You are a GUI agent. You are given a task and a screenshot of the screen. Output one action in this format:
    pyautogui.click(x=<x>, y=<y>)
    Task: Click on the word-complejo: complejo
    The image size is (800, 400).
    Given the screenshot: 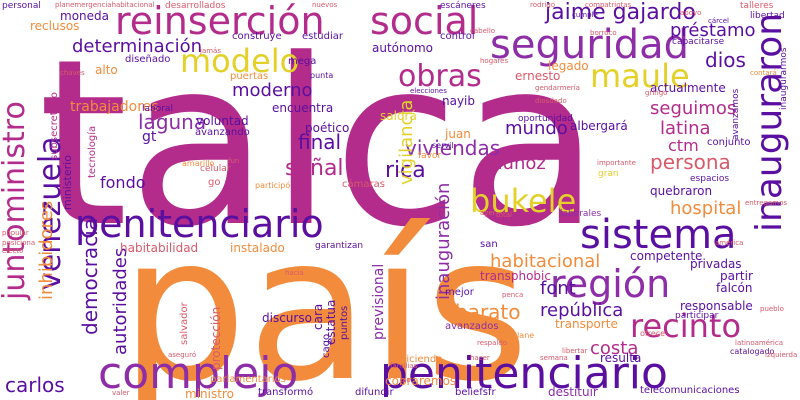 What is the action you would take?
    pyautogui.click(x=198, y=373)
    